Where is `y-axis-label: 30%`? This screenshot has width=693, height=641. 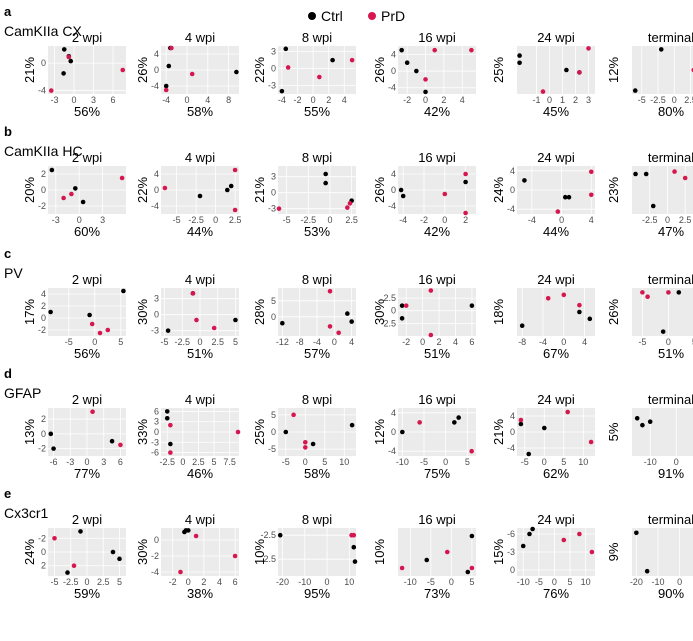
y-axis-label: 30% is located at coordinates (379, 312).